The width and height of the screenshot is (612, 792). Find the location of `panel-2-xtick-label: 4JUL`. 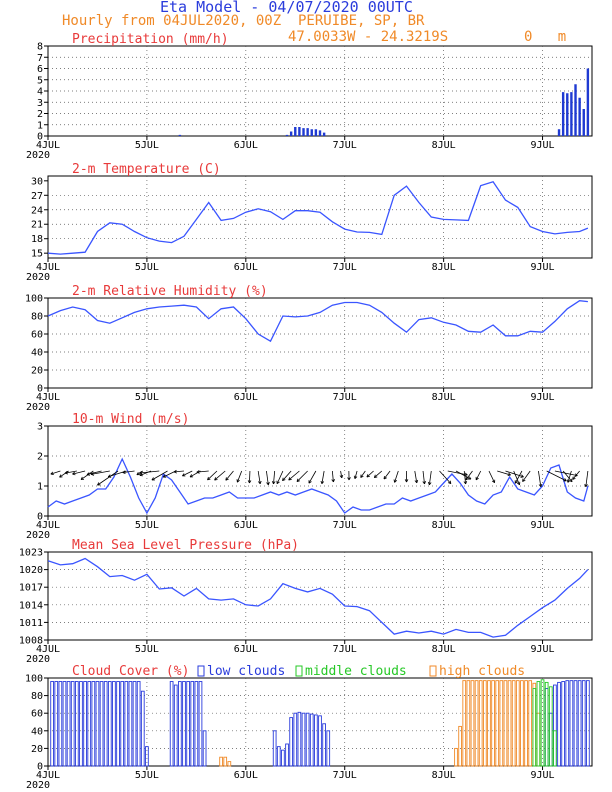

panel-2-xtick-label: 4JUL is located at coordinates (48, 267).